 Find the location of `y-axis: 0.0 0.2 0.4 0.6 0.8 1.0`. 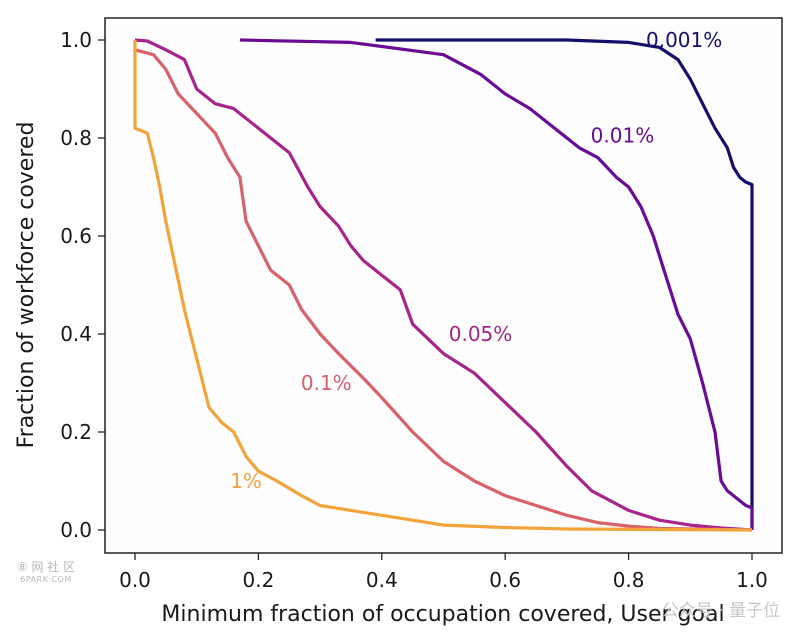

y-axis: 0.0 0.2 0.4 0.6 0.8 1.0 is located at coordinates (82, 285).